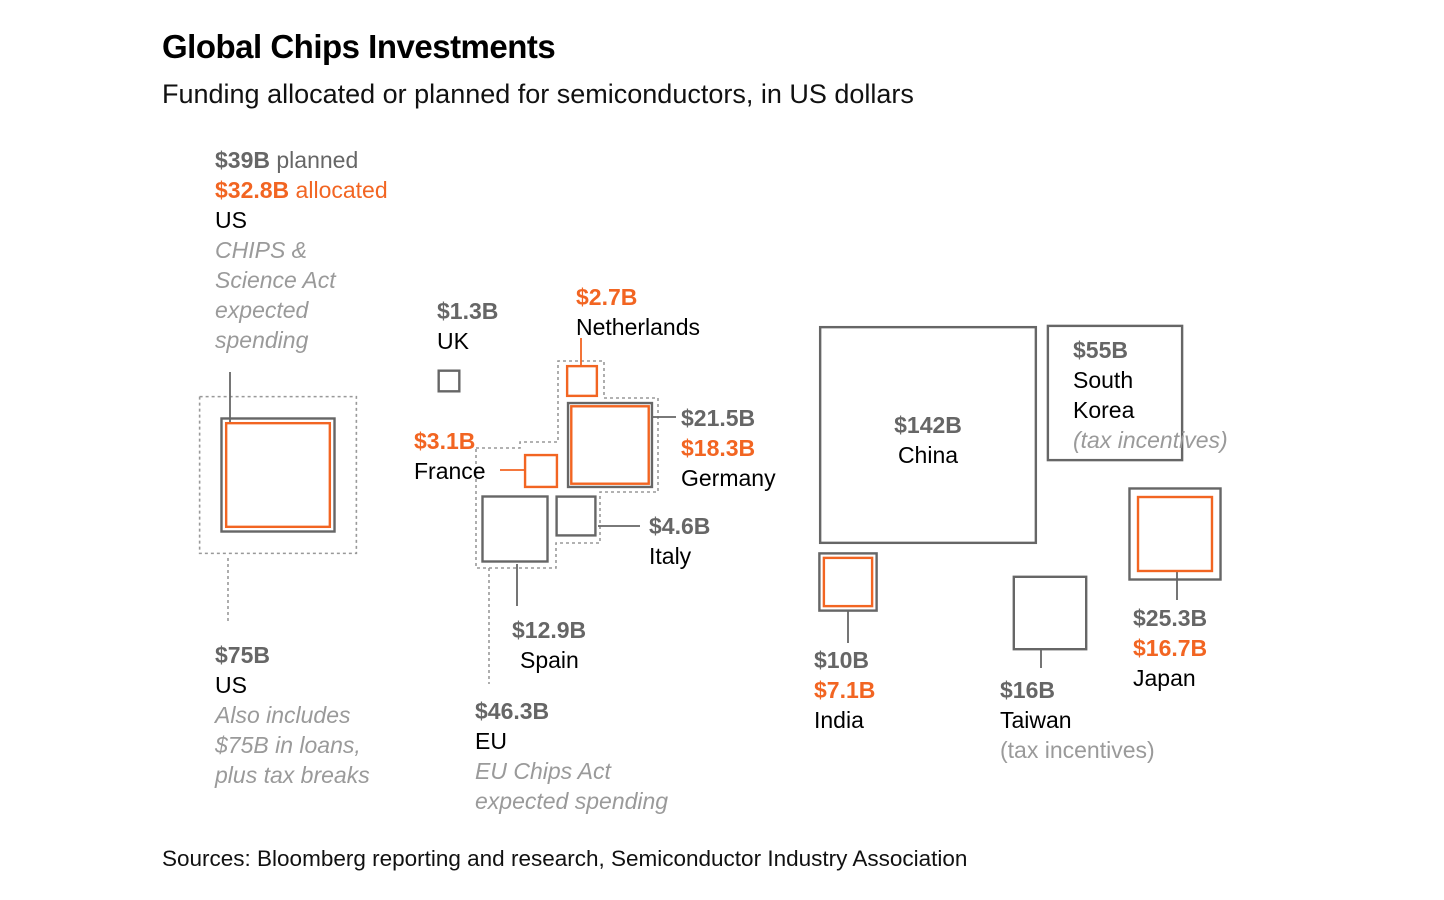  What do you see at coordinates (467, 326) in the screenshot?
I see `uk-label: $1.3B UK` at bounding box center [467, 326].